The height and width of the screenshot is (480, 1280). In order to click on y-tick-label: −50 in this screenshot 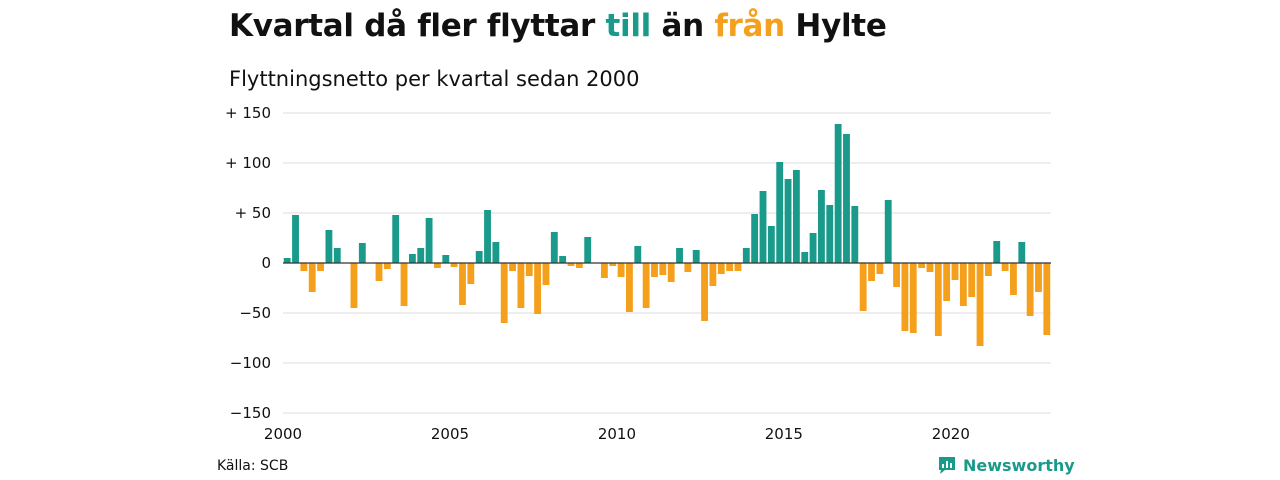, I will do `click(255, 313)`.